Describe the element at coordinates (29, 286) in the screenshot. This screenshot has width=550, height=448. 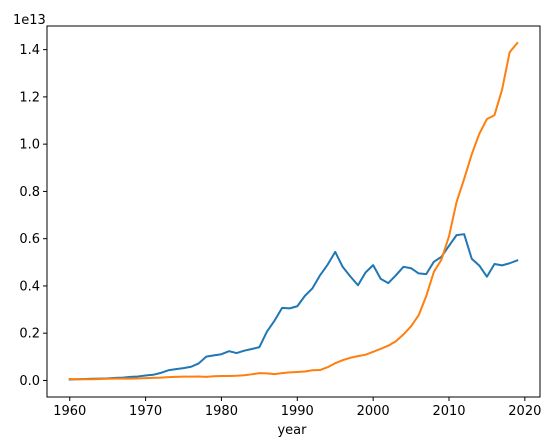
I see `y-tick-label: 0.4` at that location.